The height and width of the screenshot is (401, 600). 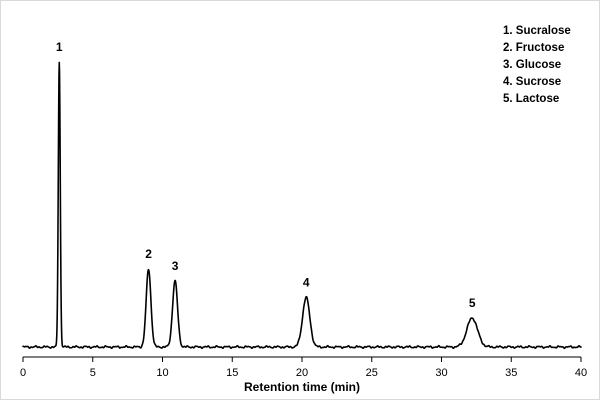 I want to click on x-tick-label-30: 30, so click(x=441, y=373).